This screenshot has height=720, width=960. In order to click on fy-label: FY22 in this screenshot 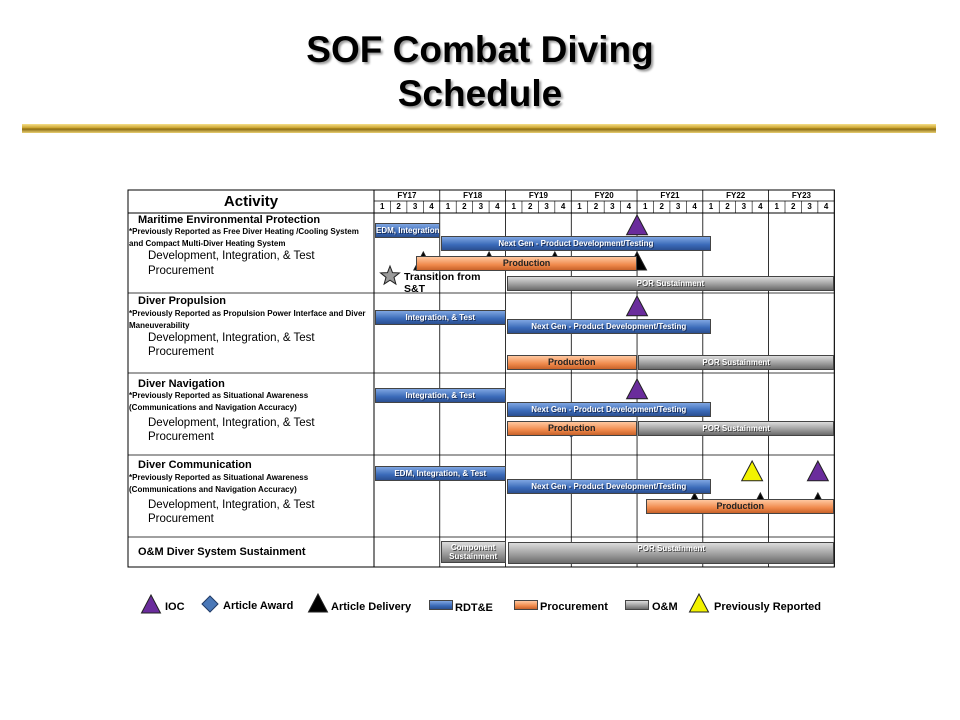, I will do `click(736, 195)`.